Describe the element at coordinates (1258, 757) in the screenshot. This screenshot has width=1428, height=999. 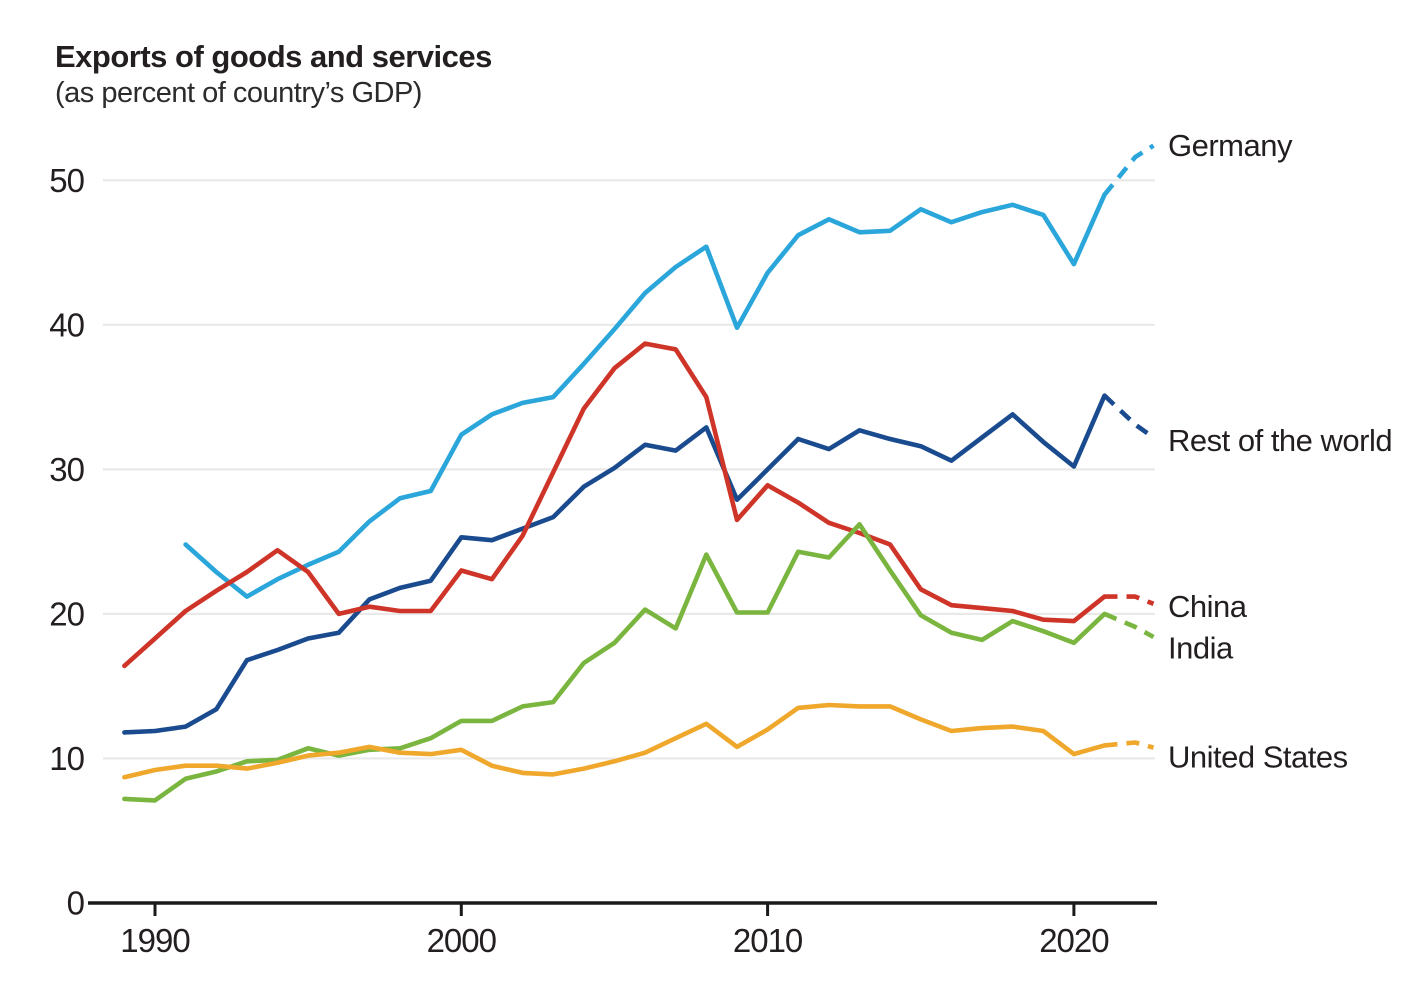
I see `series-label-united-states: United States` at that location.